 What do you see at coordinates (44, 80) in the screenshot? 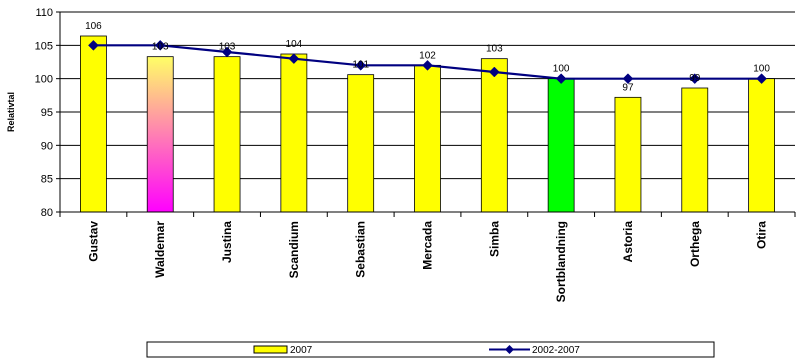
I see `y-tick-label: 100` at bounding box center [44, 80].